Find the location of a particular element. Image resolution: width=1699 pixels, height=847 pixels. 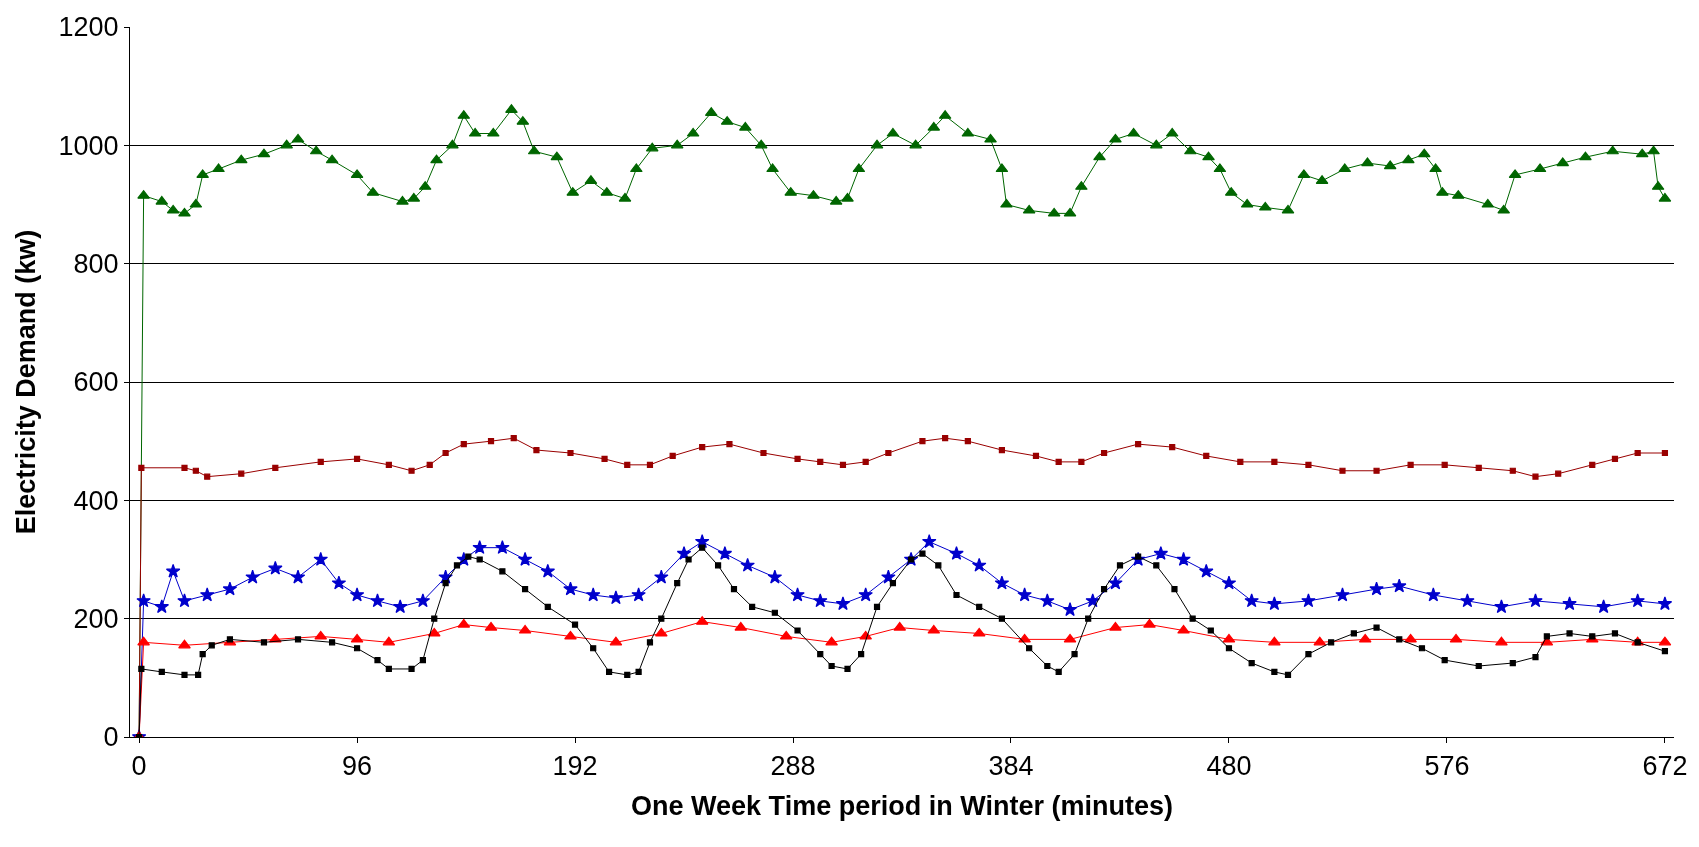

y-tick-label: 400 is located at coordinates (96, 500).